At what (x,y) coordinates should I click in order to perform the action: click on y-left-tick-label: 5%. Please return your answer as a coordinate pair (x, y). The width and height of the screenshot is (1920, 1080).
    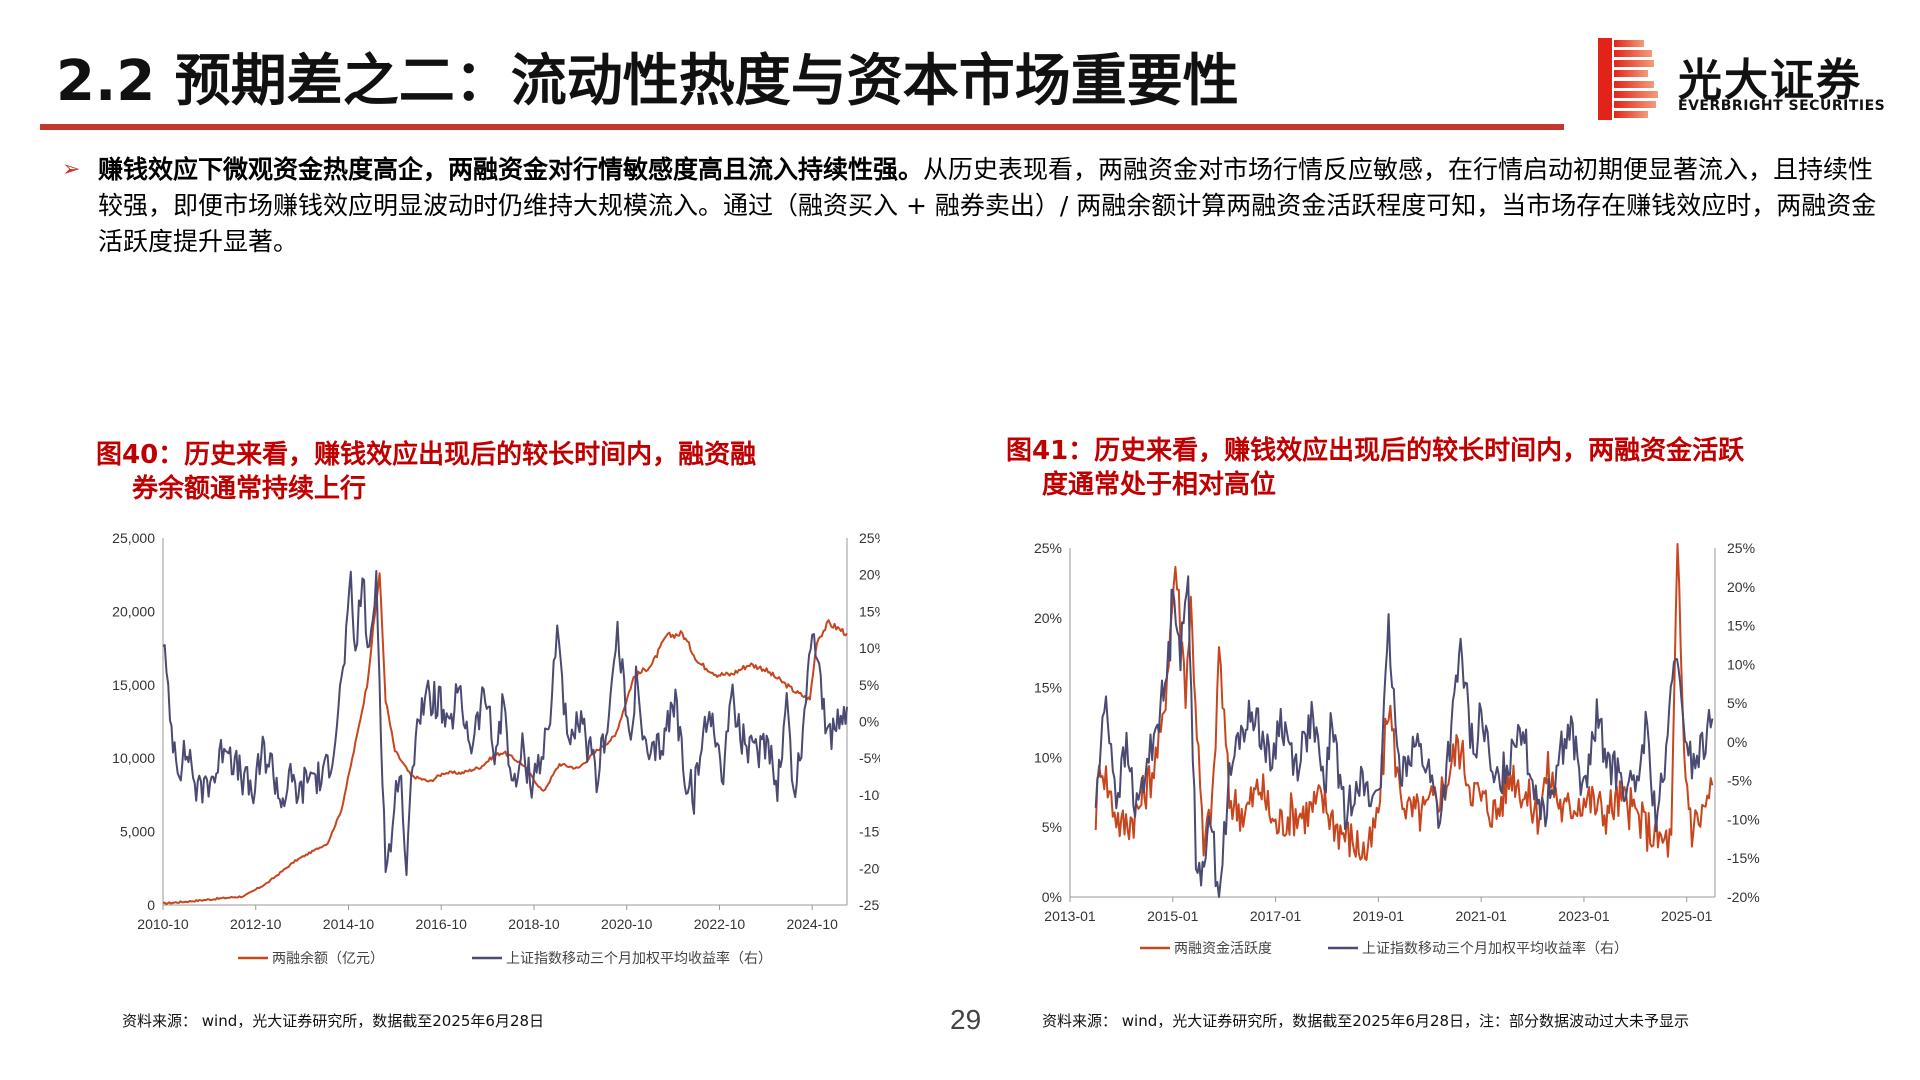
    Looking at the image, I should click on (1052, 827).